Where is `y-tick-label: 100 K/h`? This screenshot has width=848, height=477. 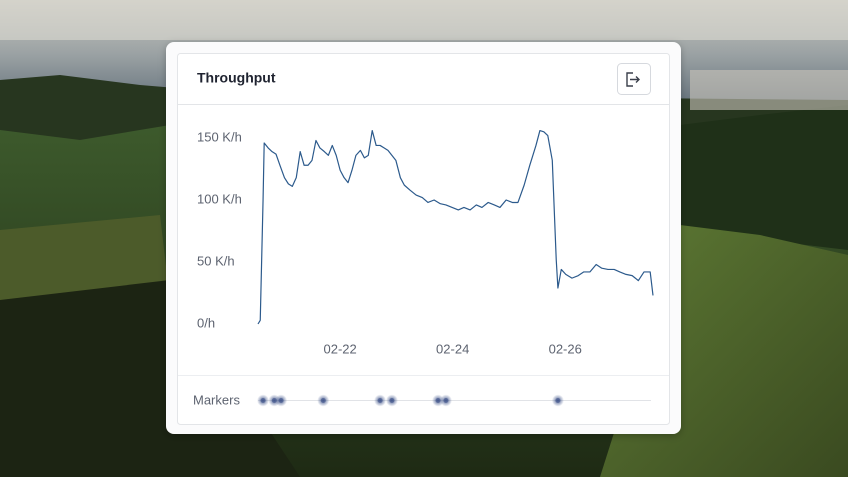
y-tick-label: 100 K/h is located at coordinates (219, 198).